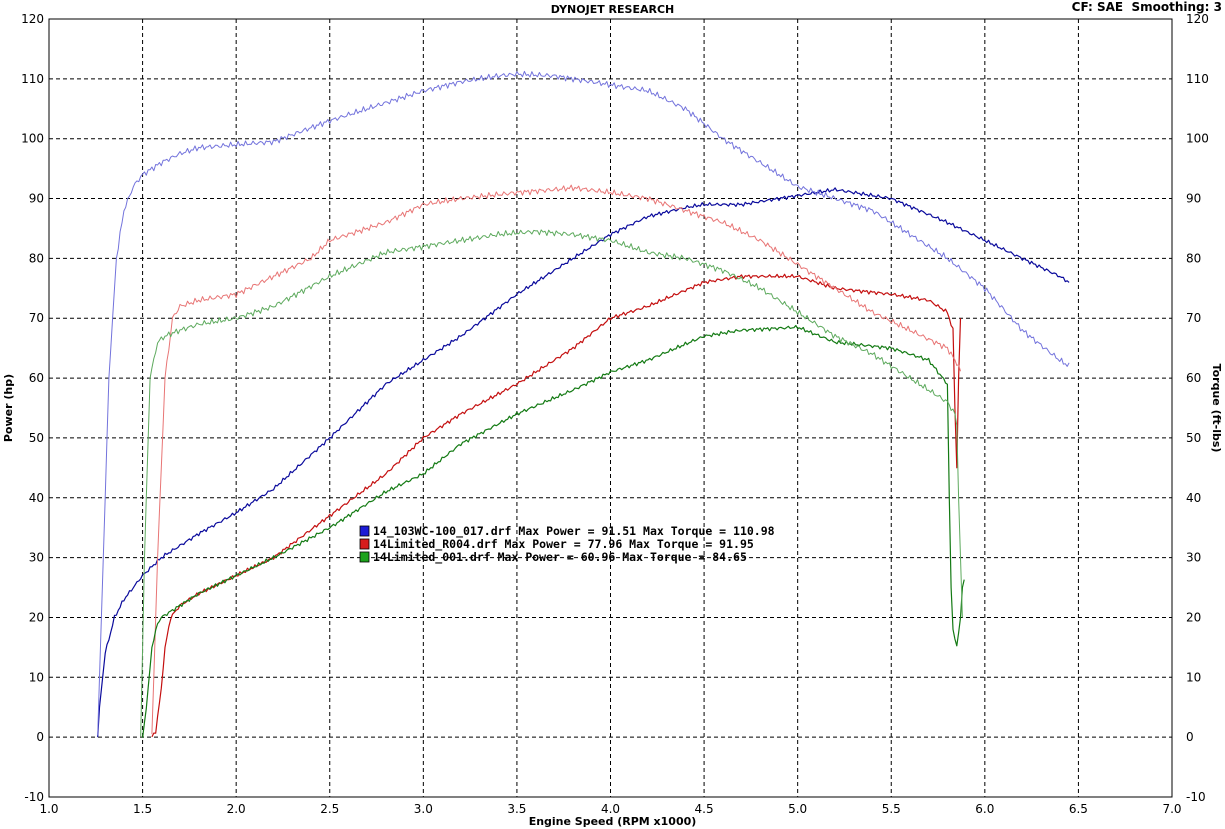 Image resolution: width=1225 pixels, height=829 pixels. What do you see at coordinates (329, 809) in the screenshot?
I see `x-tick-label: 2.5` at bounding box center [329, 809].